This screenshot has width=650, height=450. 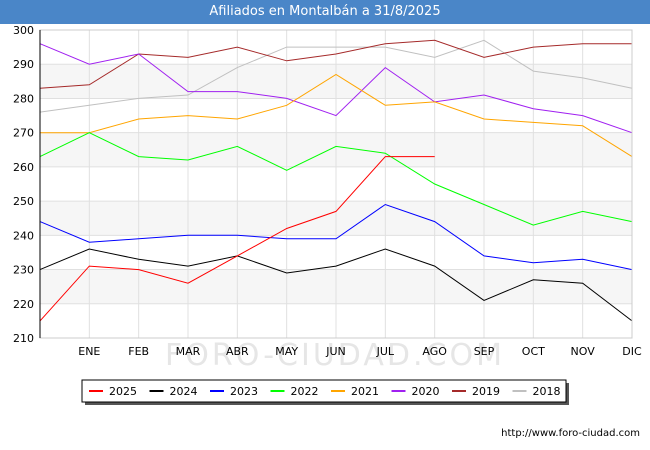 What do you see at coordinates (23, 30) in the screenshot?
I see `y-tick-label: 300` at bounding box center [23, 30].